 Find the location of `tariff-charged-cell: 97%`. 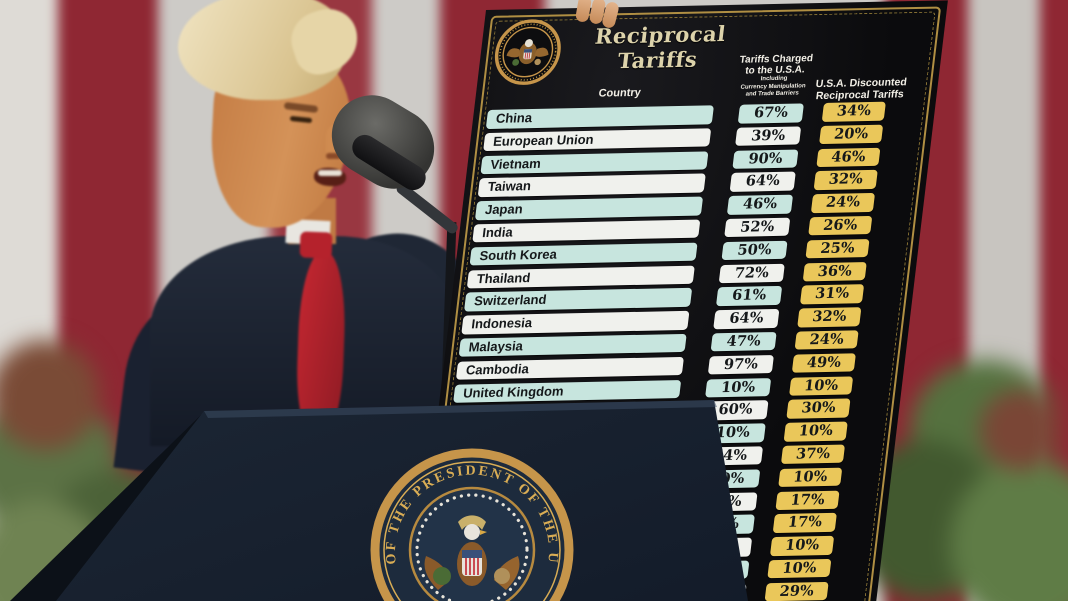

tariff-charged-cell: 97% is located at coordinates (740, 364).